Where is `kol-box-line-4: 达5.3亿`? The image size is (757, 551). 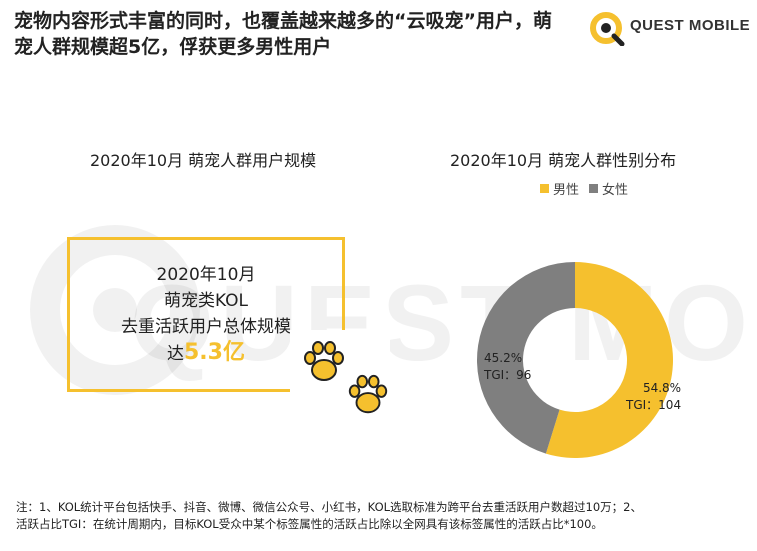 kol-box-line-4: 达5.3亿 is located at coordinates (206, 353).